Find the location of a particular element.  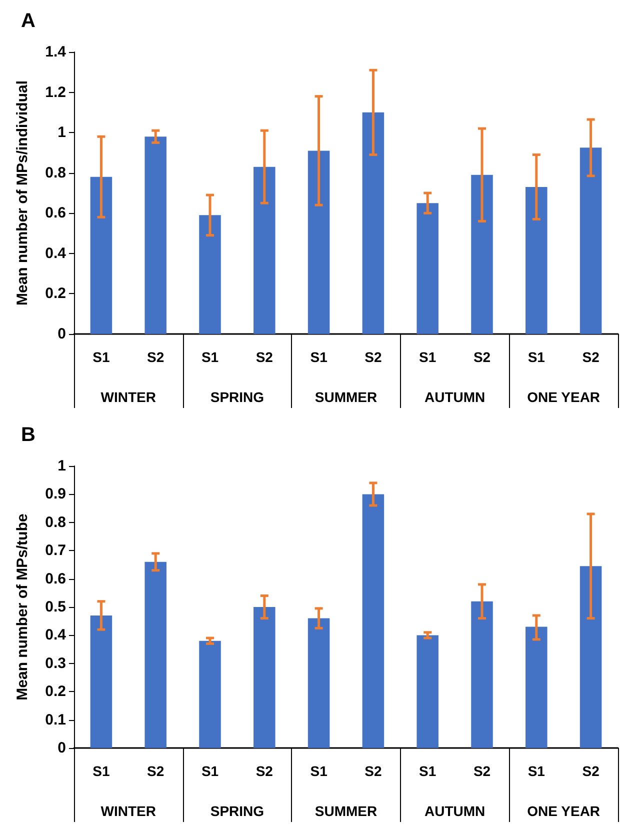

y-tick-label: 0.7 is located at coordinates (55, 551).